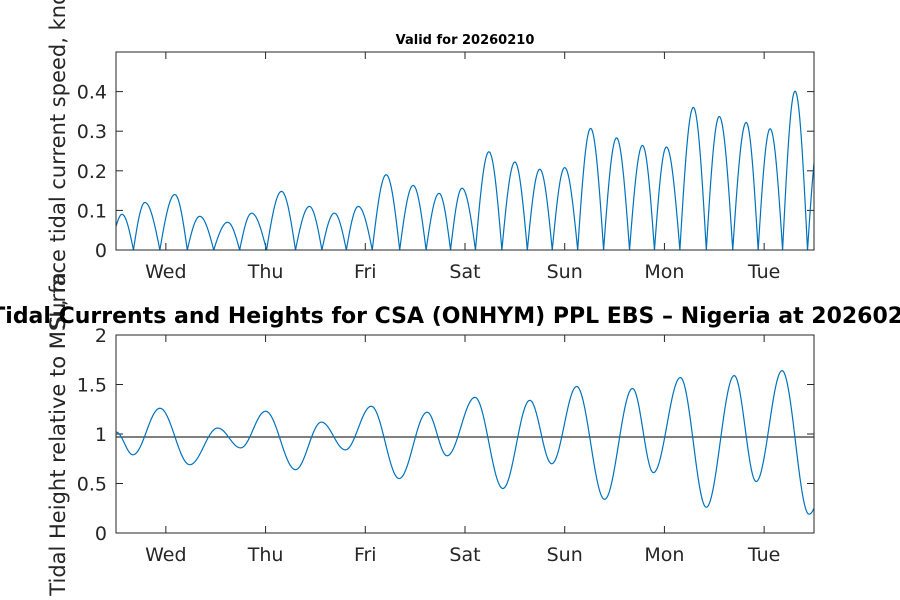  What do you see at coordinates (92, 172) in the screenshot?
I see `y-tick-label: 0.2` at bounding box center [92, 172].